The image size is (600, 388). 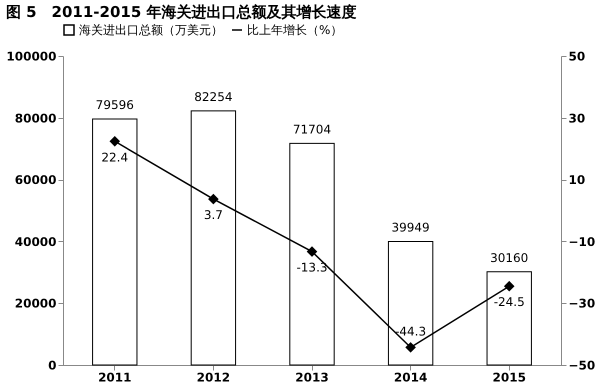 I want to click on y-tick-label: 80000, so click(x=35, y=118).